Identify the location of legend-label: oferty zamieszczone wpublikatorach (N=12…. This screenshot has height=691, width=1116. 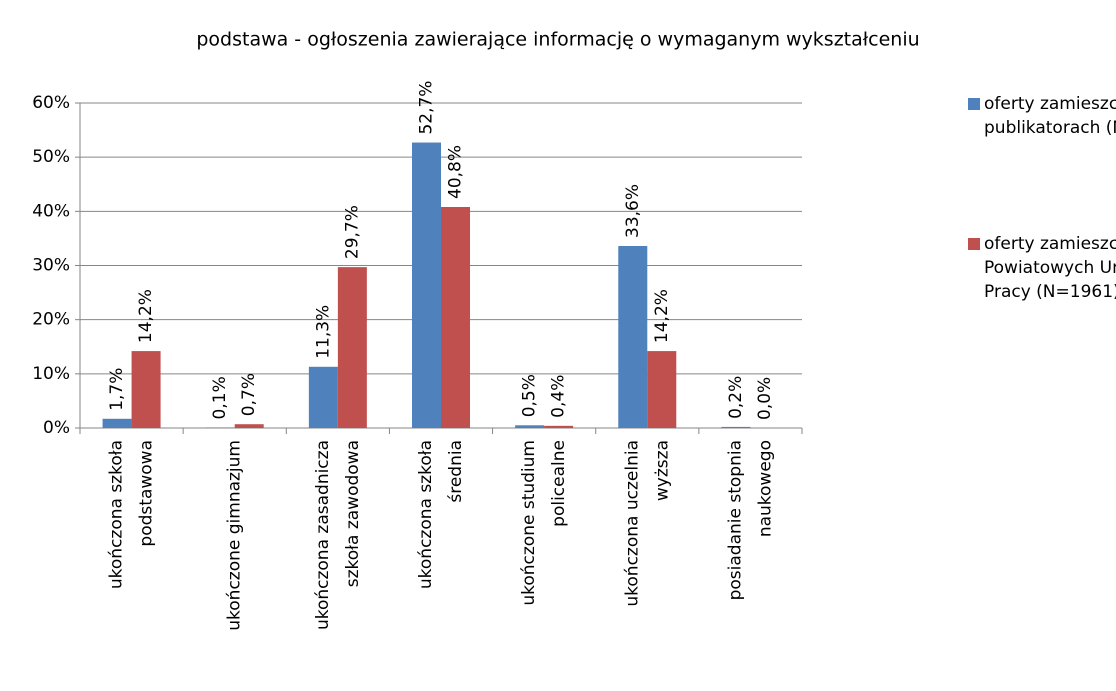
(1050, 116).